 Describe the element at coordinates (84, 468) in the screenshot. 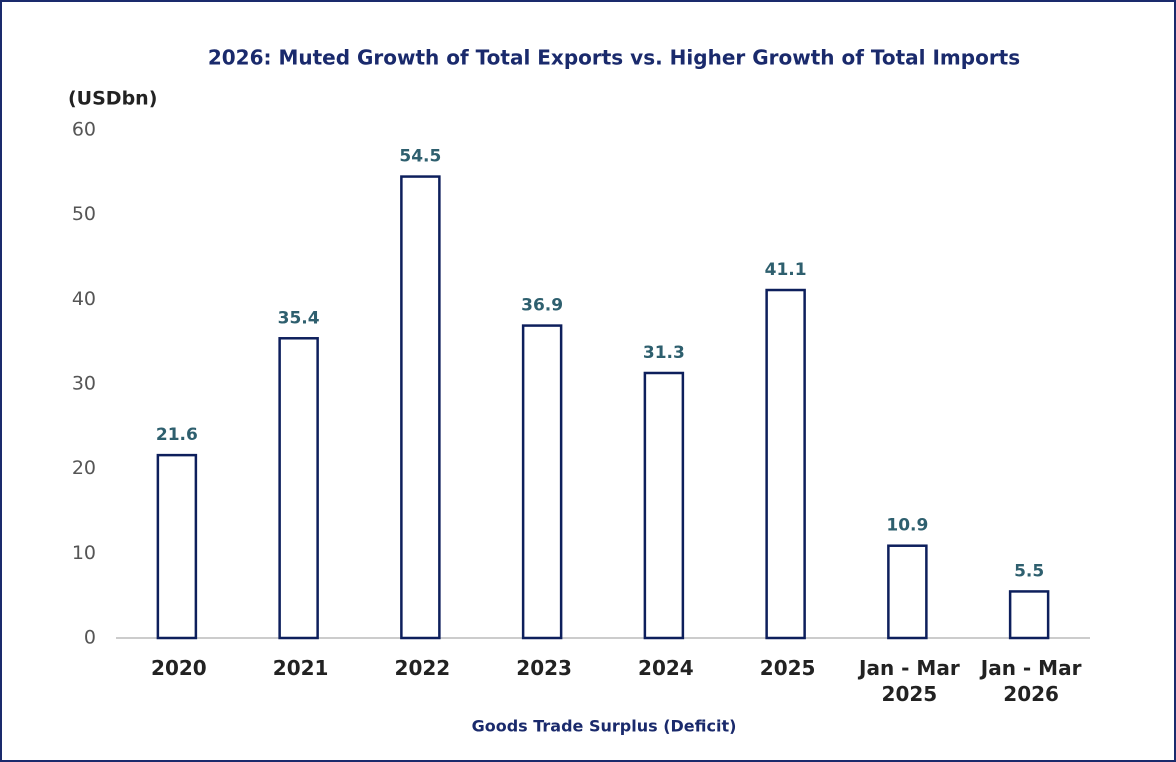

I see `y-tick-label: 20` at that location.